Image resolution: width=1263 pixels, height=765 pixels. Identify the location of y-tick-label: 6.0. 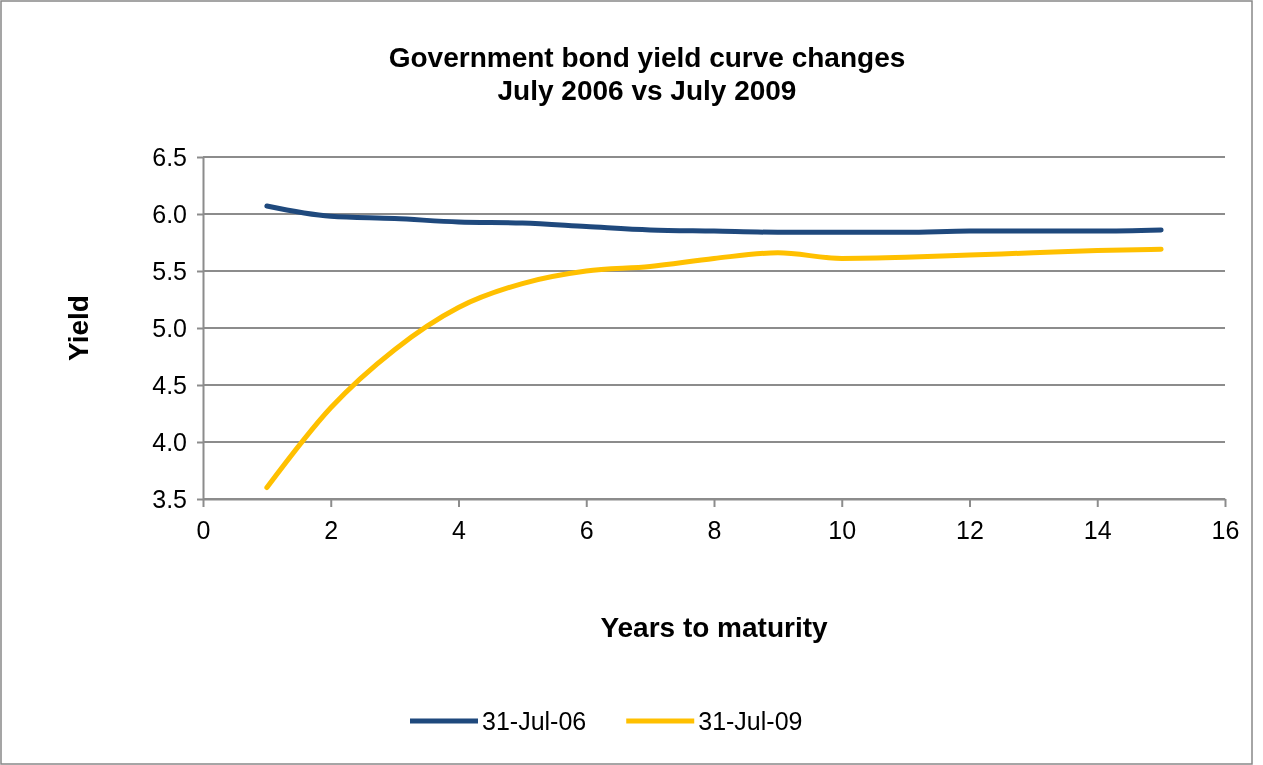
(169, 213).